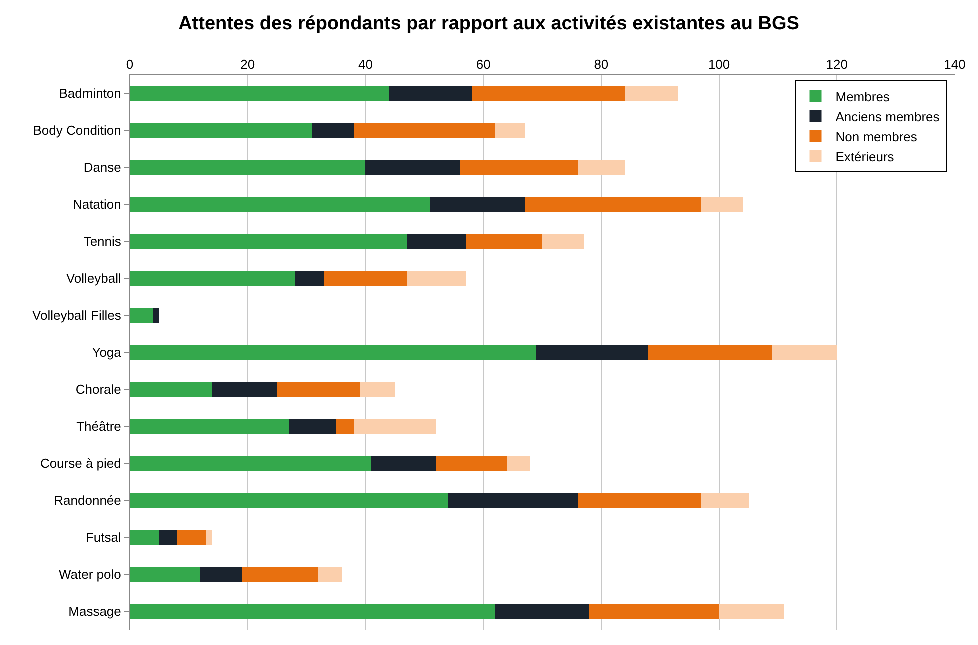 Image resolution: width=978 pixels, height=645 pixels. Describe the element at coordinates (601, 64) in the screenshot. I see `x-tick-label: 80` at that location.